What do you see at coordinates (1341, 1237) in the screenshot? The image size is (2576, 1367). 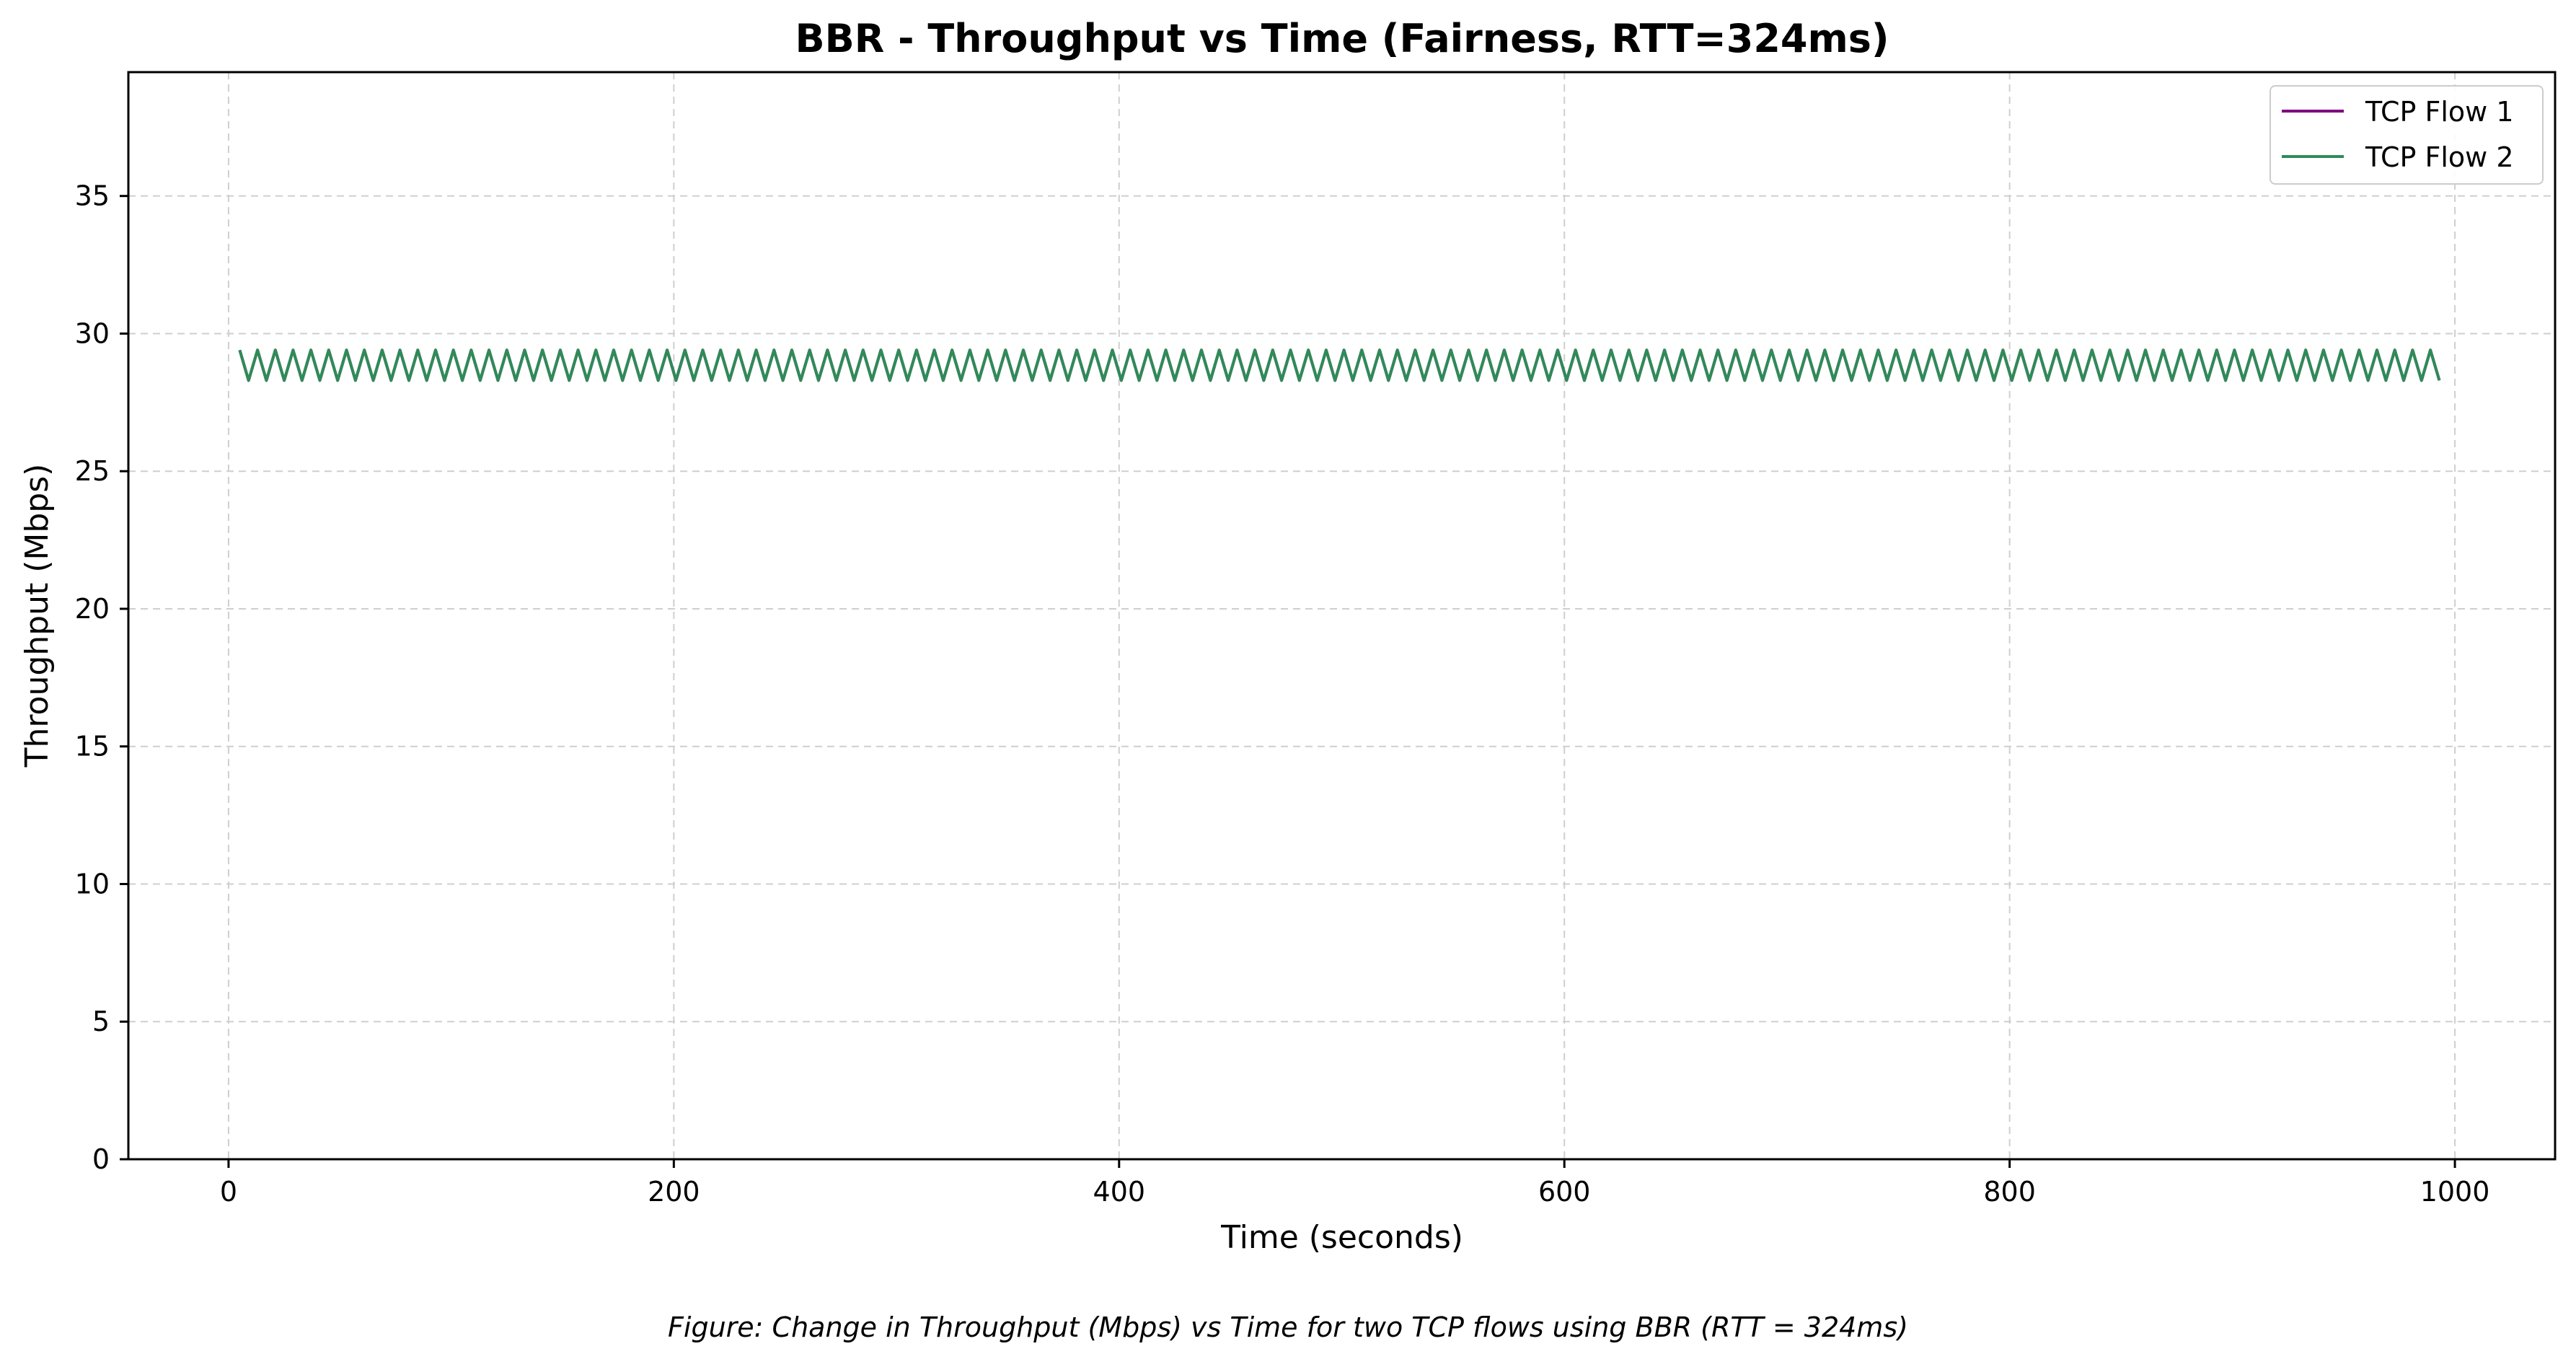 I see `x-axis-label: Time (seconds)` at bounding box center [1341, 1237].